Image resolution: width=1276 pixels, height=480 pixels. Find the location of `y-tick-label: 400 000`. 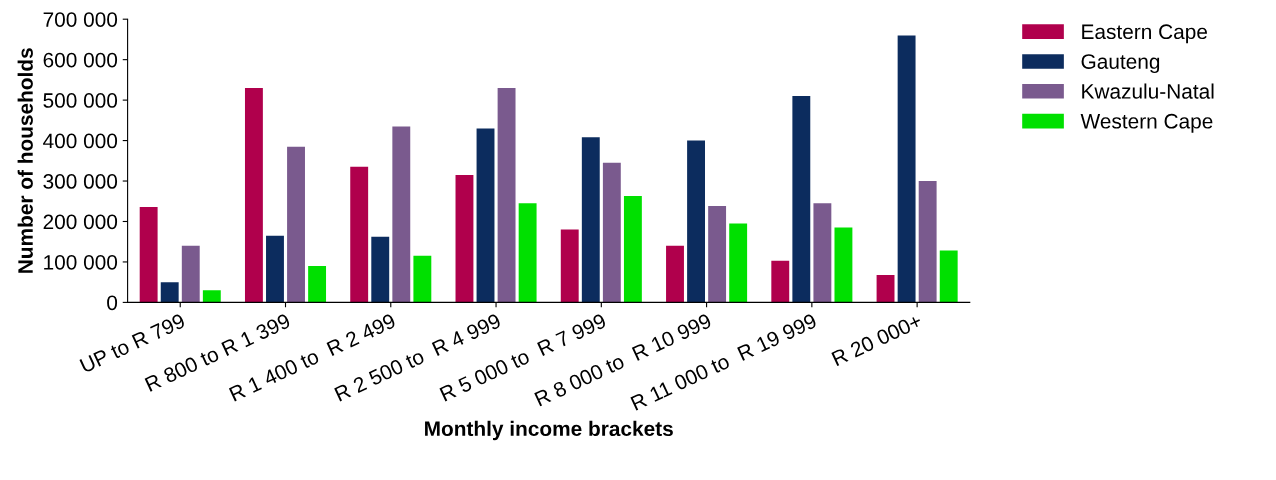

y-tick-label: 400 000 is located at coordinates (80, 141).